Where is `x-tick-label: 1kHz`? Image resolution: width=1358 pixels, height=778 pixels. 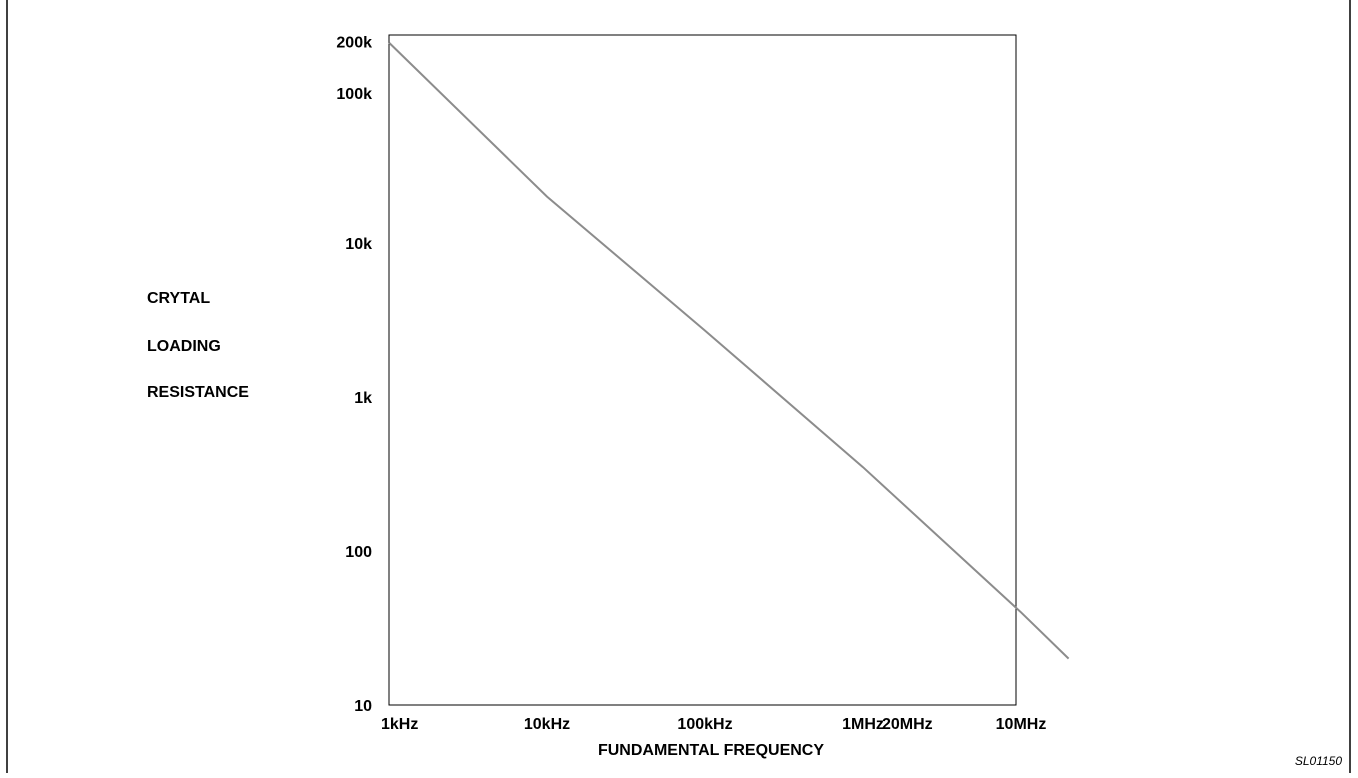 x-tick-label: 1kHz is located at coordinates (399, 724).